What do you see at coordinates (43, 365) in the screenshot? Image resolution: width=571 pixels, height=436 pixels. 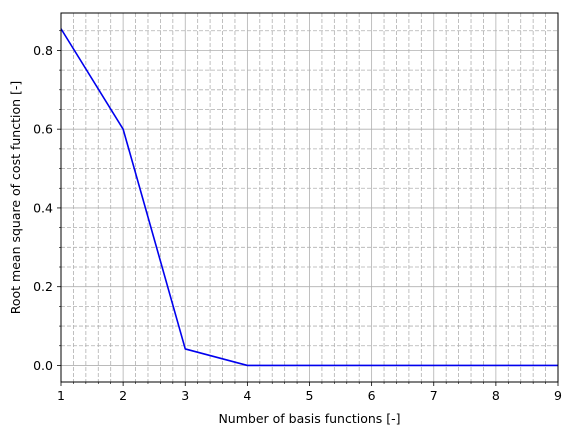 I see `y-tick-label: 0.0` at bounding box center [43, 365].